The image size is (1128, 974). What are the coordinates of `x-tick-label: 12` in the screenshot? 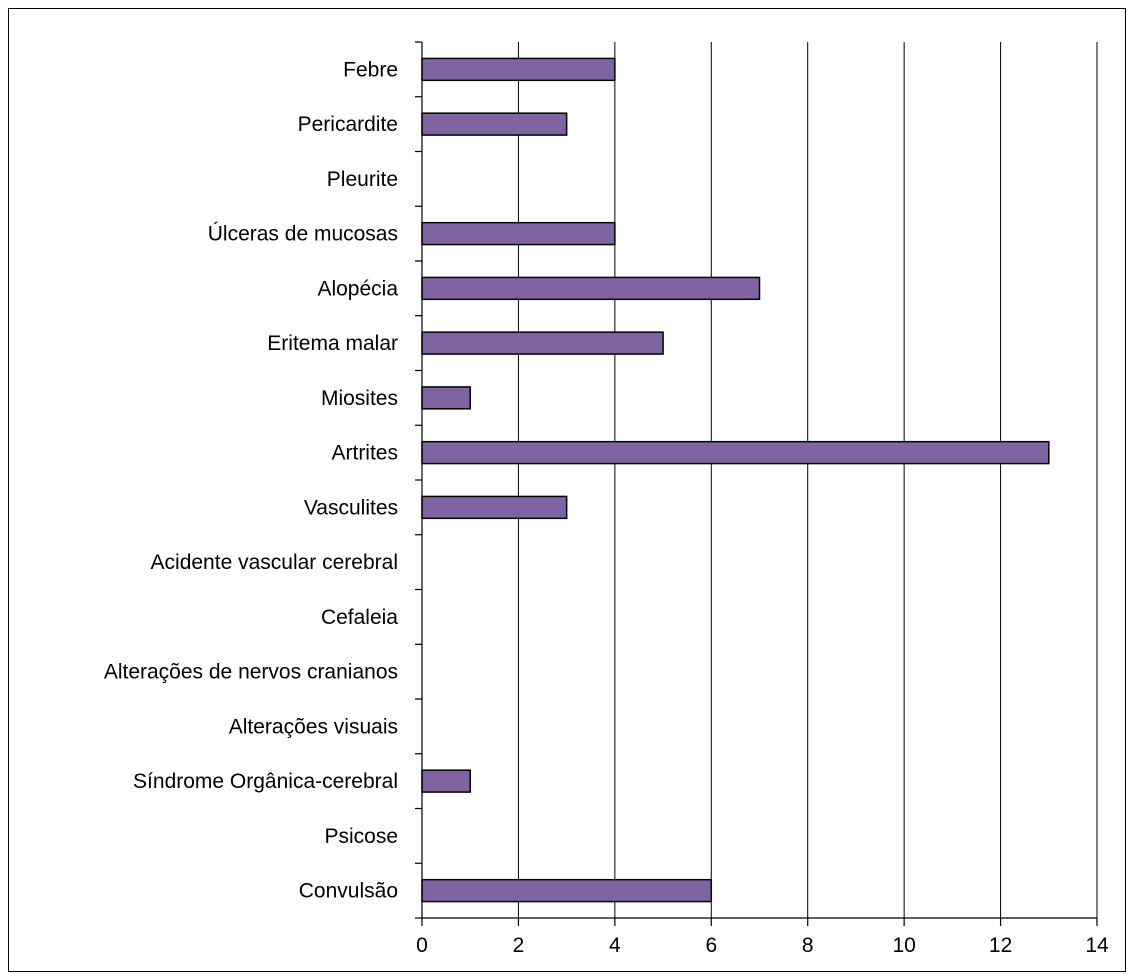 It's located at (1000, 945).